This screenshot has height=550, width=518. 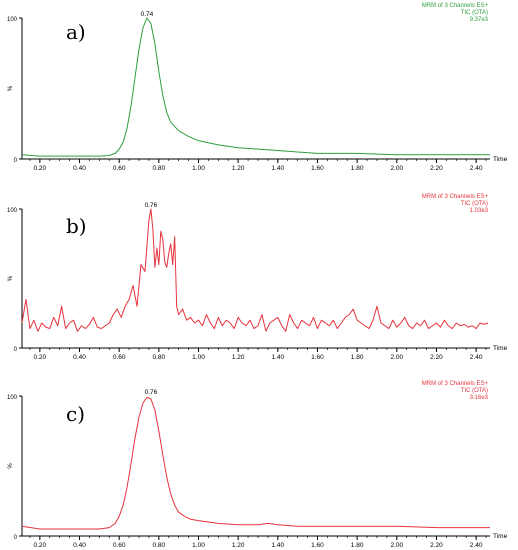 I want to click on peak-label: 0.74, so click(x=147, y=14).